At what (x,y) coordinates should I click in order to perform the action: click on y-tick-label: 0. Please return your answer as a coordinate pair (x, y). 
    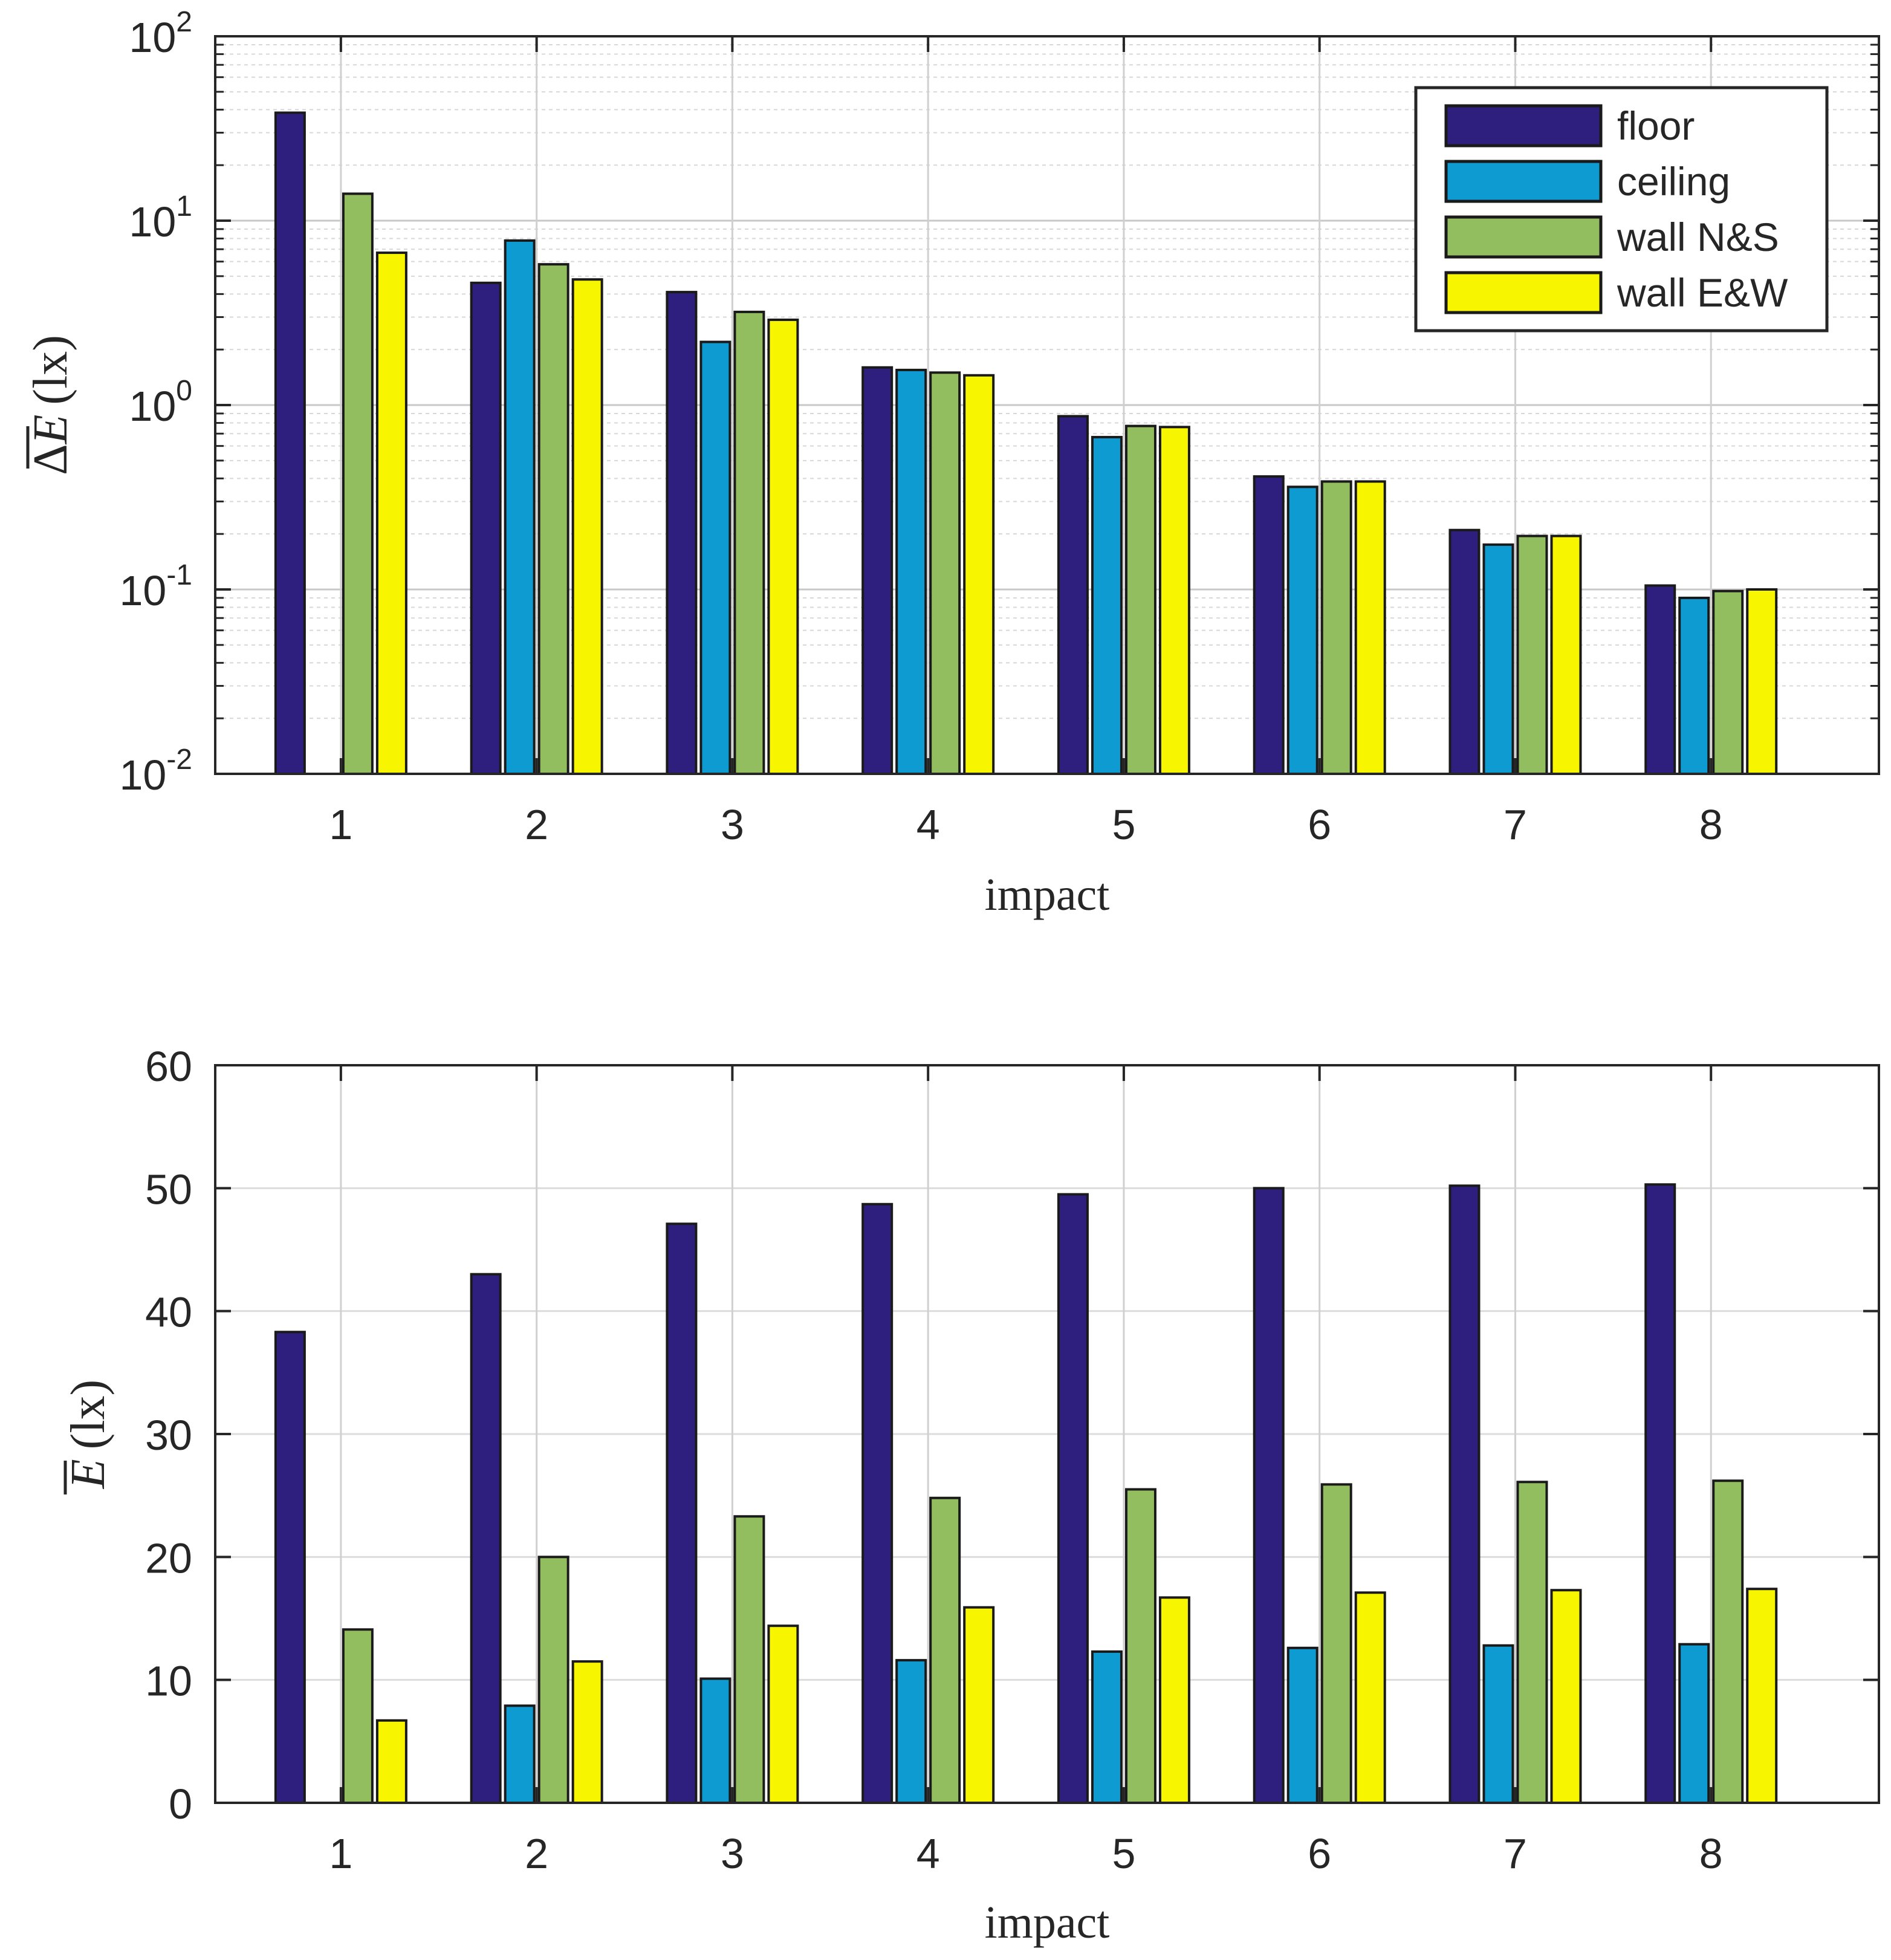
    Looking at the image, I should click on (180, 1804).